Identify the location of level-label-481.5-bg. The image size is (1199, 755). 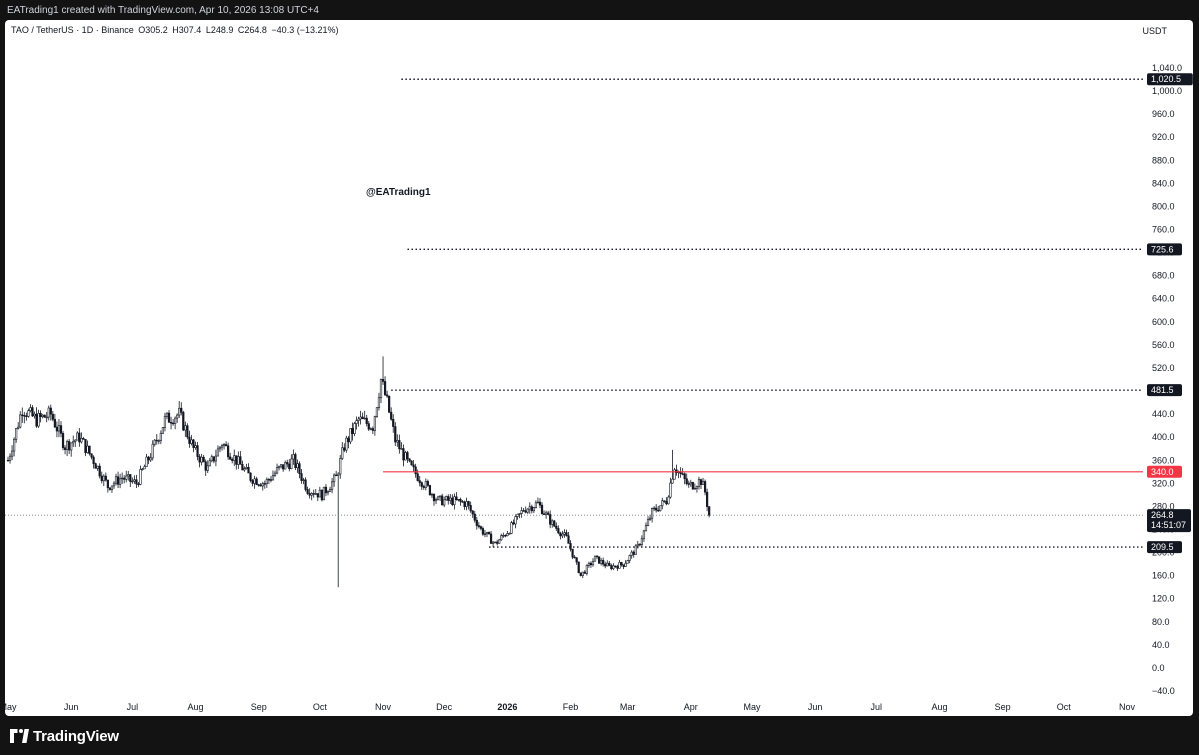
(1164, 390).